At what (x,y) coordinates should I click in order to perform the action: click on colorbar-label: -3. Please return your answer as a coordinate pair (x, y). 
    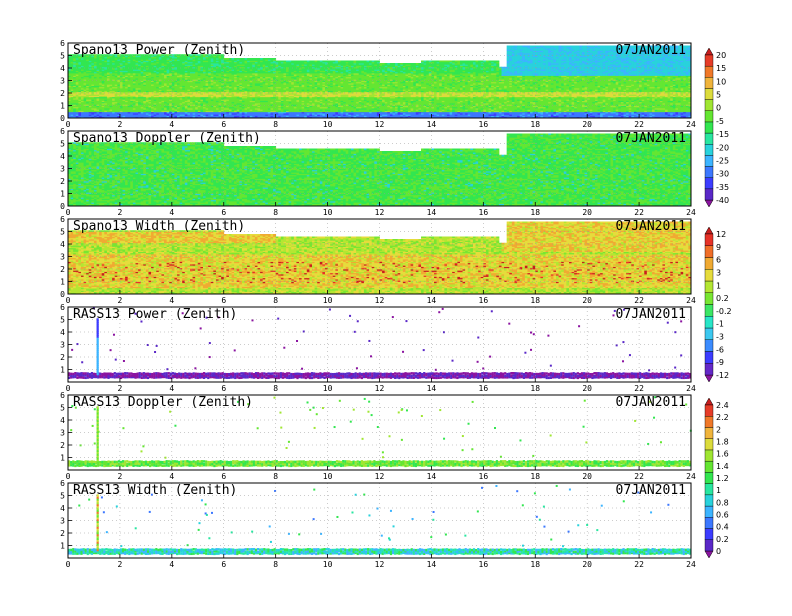
    Looking at the image, I should click on (720, 337).